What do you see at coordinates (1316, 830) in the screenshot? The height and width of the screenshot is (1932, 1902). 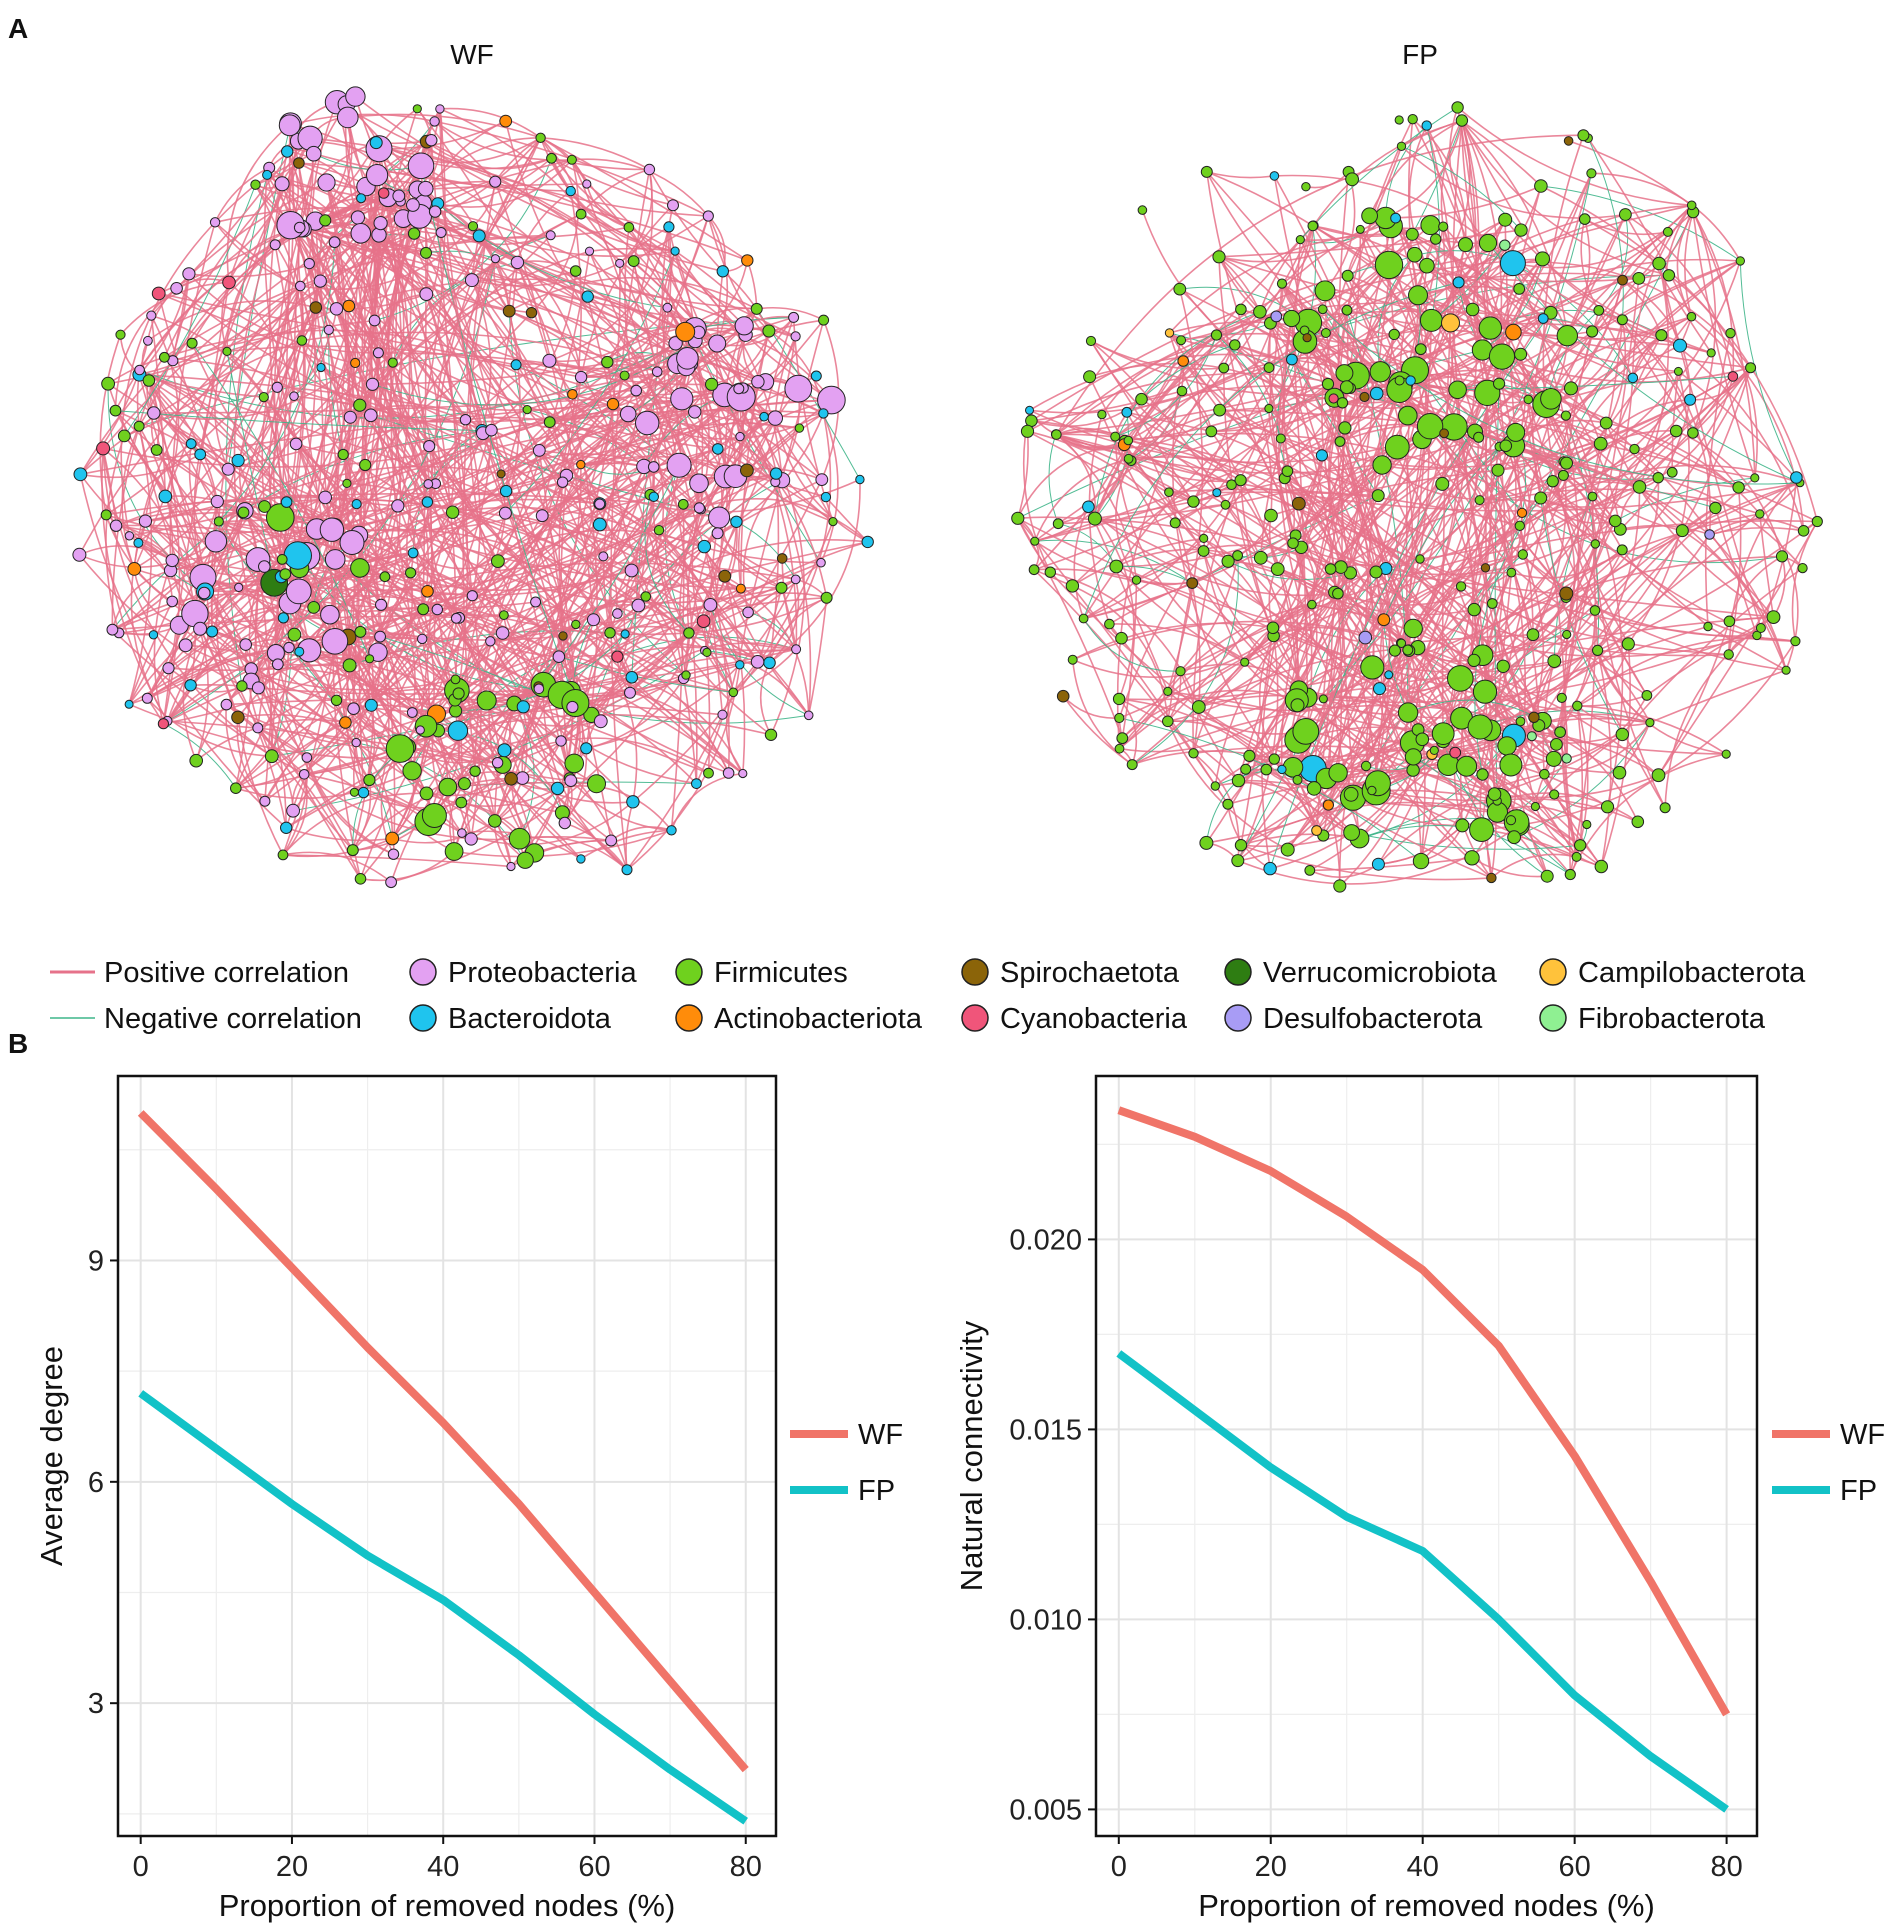 I see `node-campilobacterota` at bounding box center [1316, 830].